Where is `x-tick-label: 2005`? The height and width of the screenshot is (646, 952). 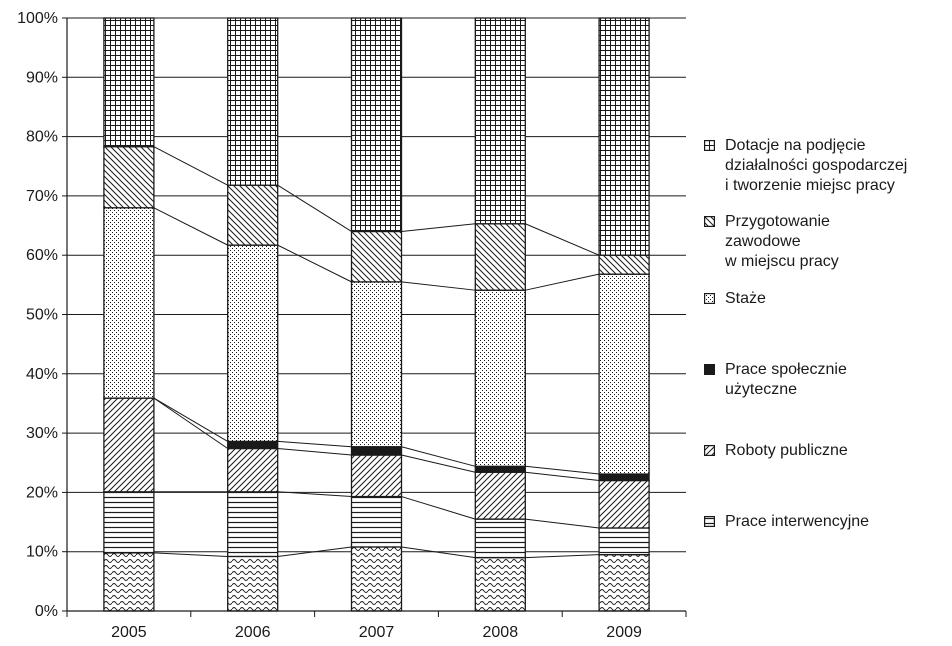
x-tick-label: 2005 is located at coordinates (129, 632).